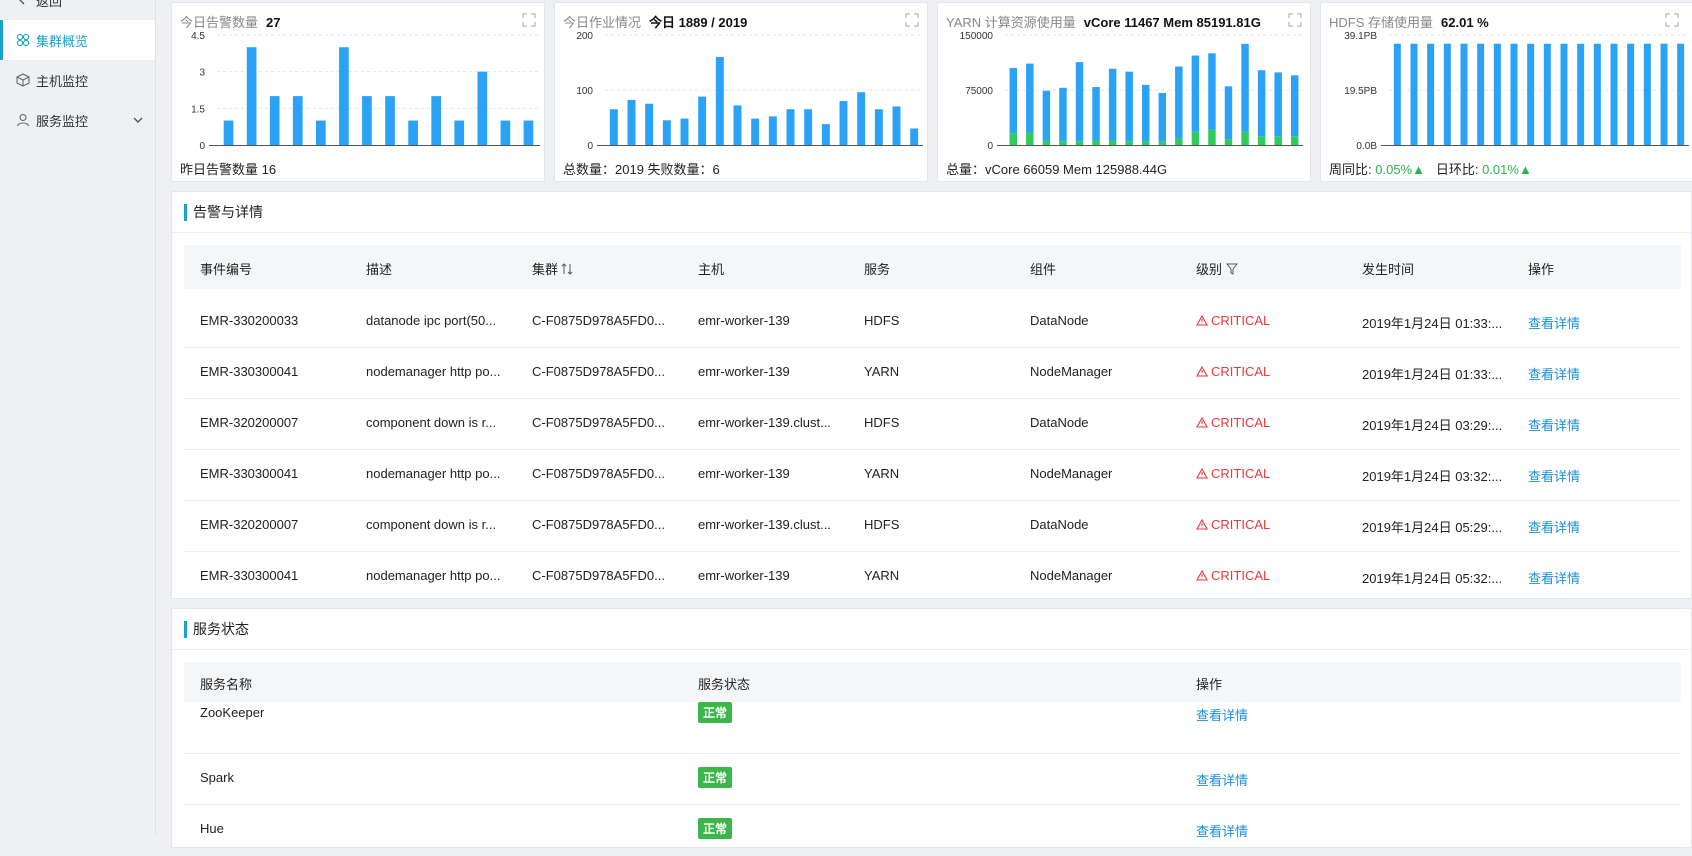 The height and width of the screenshot is (856, 1692). I want to click on week-compare-label: 周同比:, so click(1350, 169).